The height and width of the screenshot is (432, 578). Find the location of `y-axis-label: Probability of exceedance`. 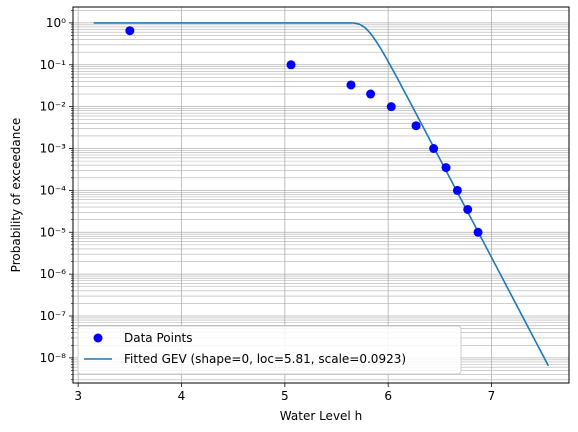

y-axis-label: Probability of exceedance is located at coordinates (16, 195).